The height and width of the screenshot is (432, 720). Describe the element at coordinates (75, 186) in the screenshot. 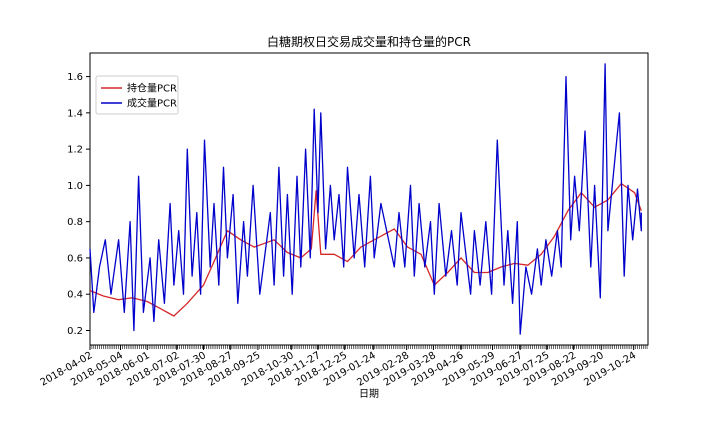

I see `y-tick-label: 1.0` at that location.